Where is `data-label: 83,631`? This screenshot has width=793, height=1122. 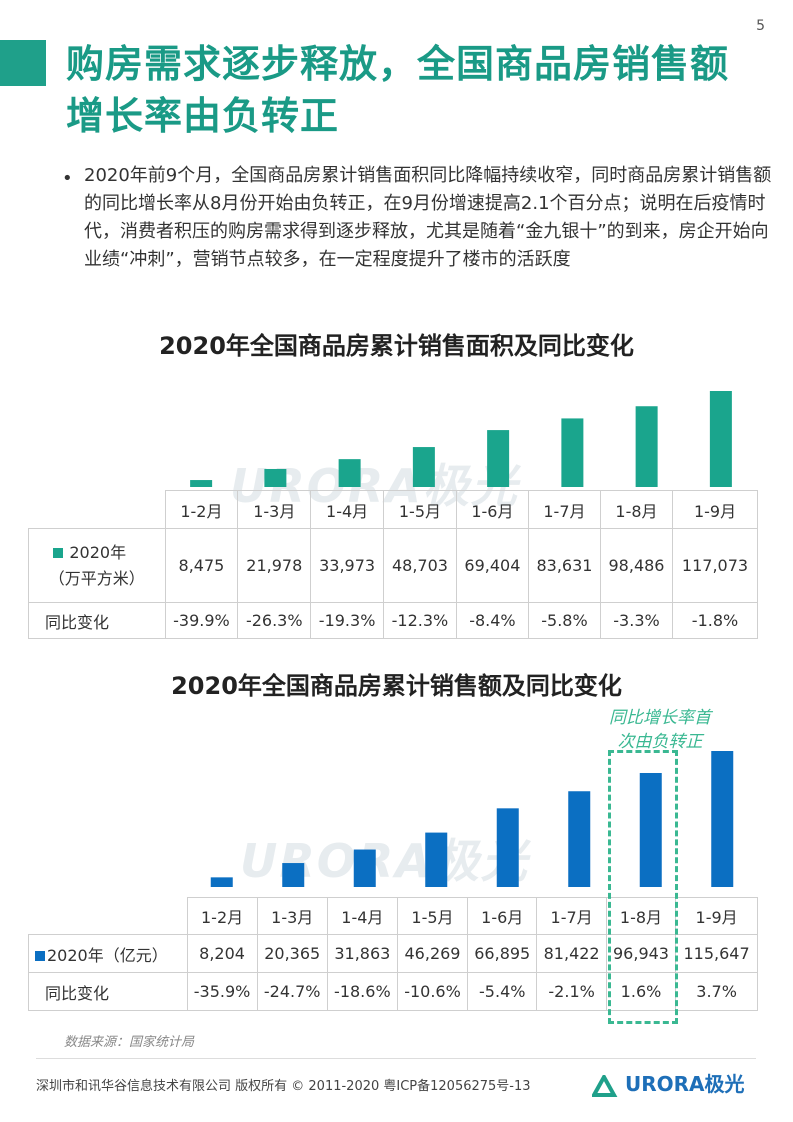 data-label: 83,631 is located at coordinates (564, 565).